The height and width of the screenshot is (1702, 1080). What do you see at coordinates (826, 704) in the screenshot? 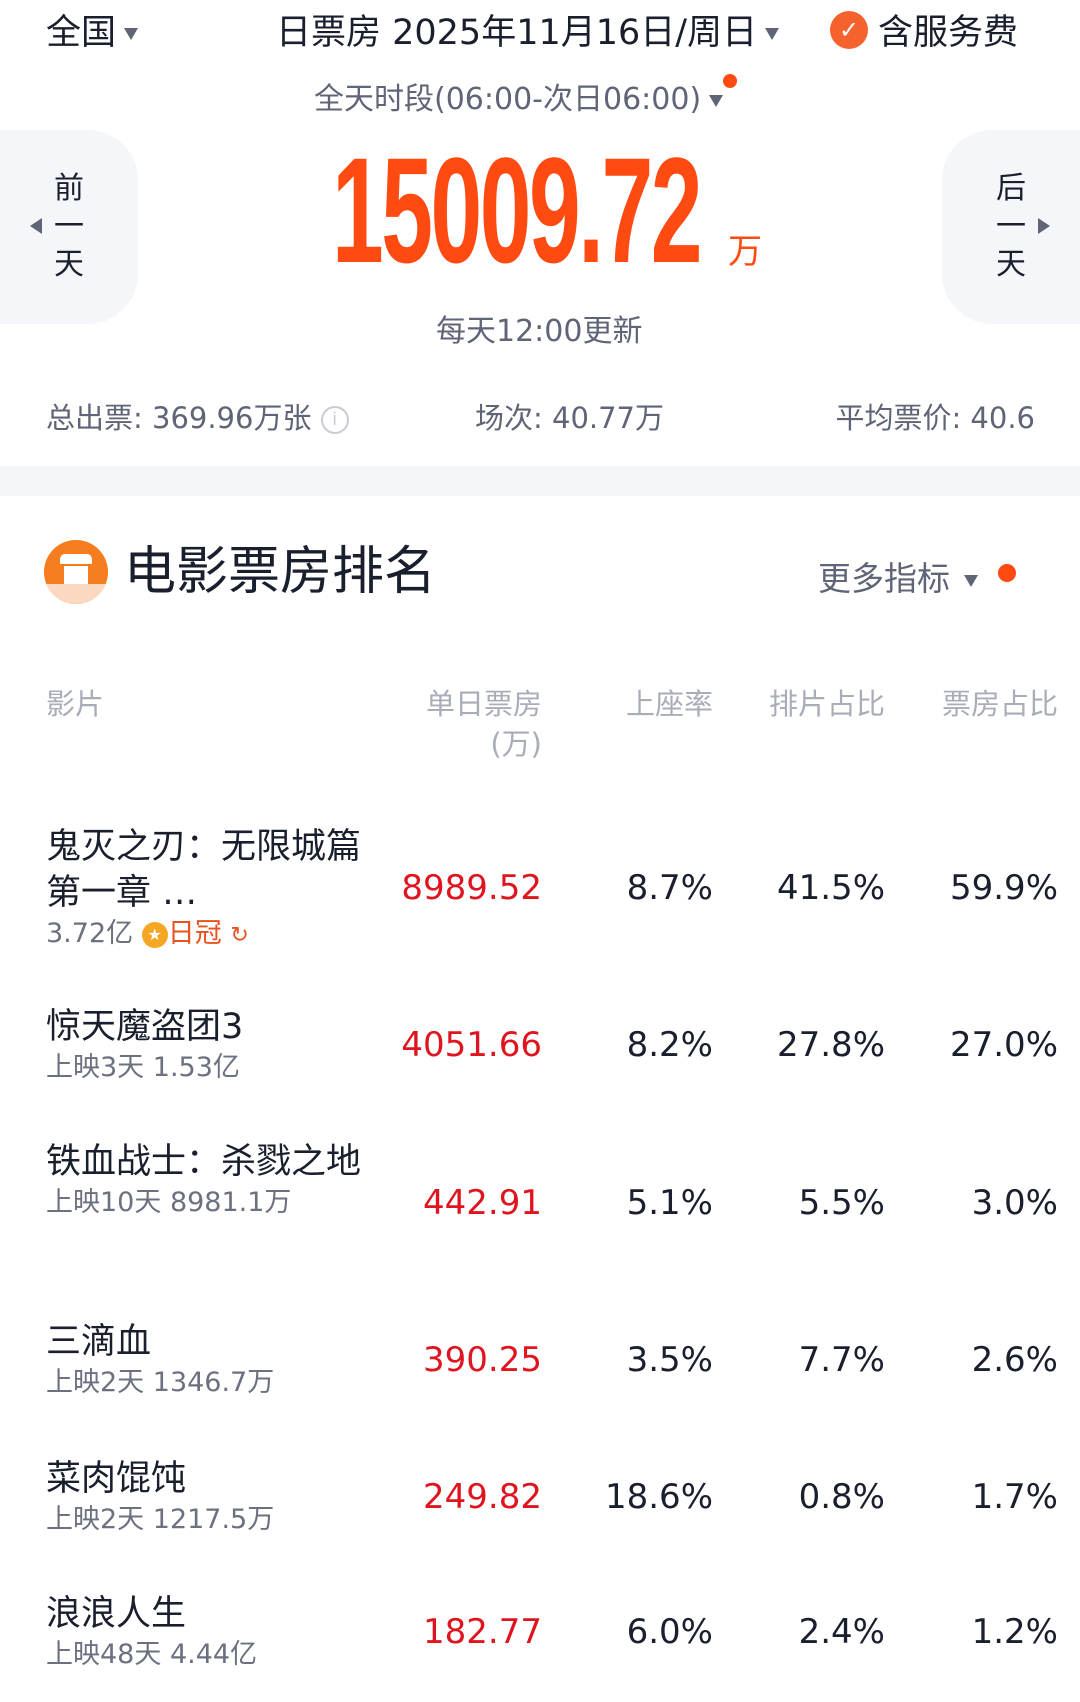
I see `col-schedule: 排片占比` at bounding box center [826, 704].